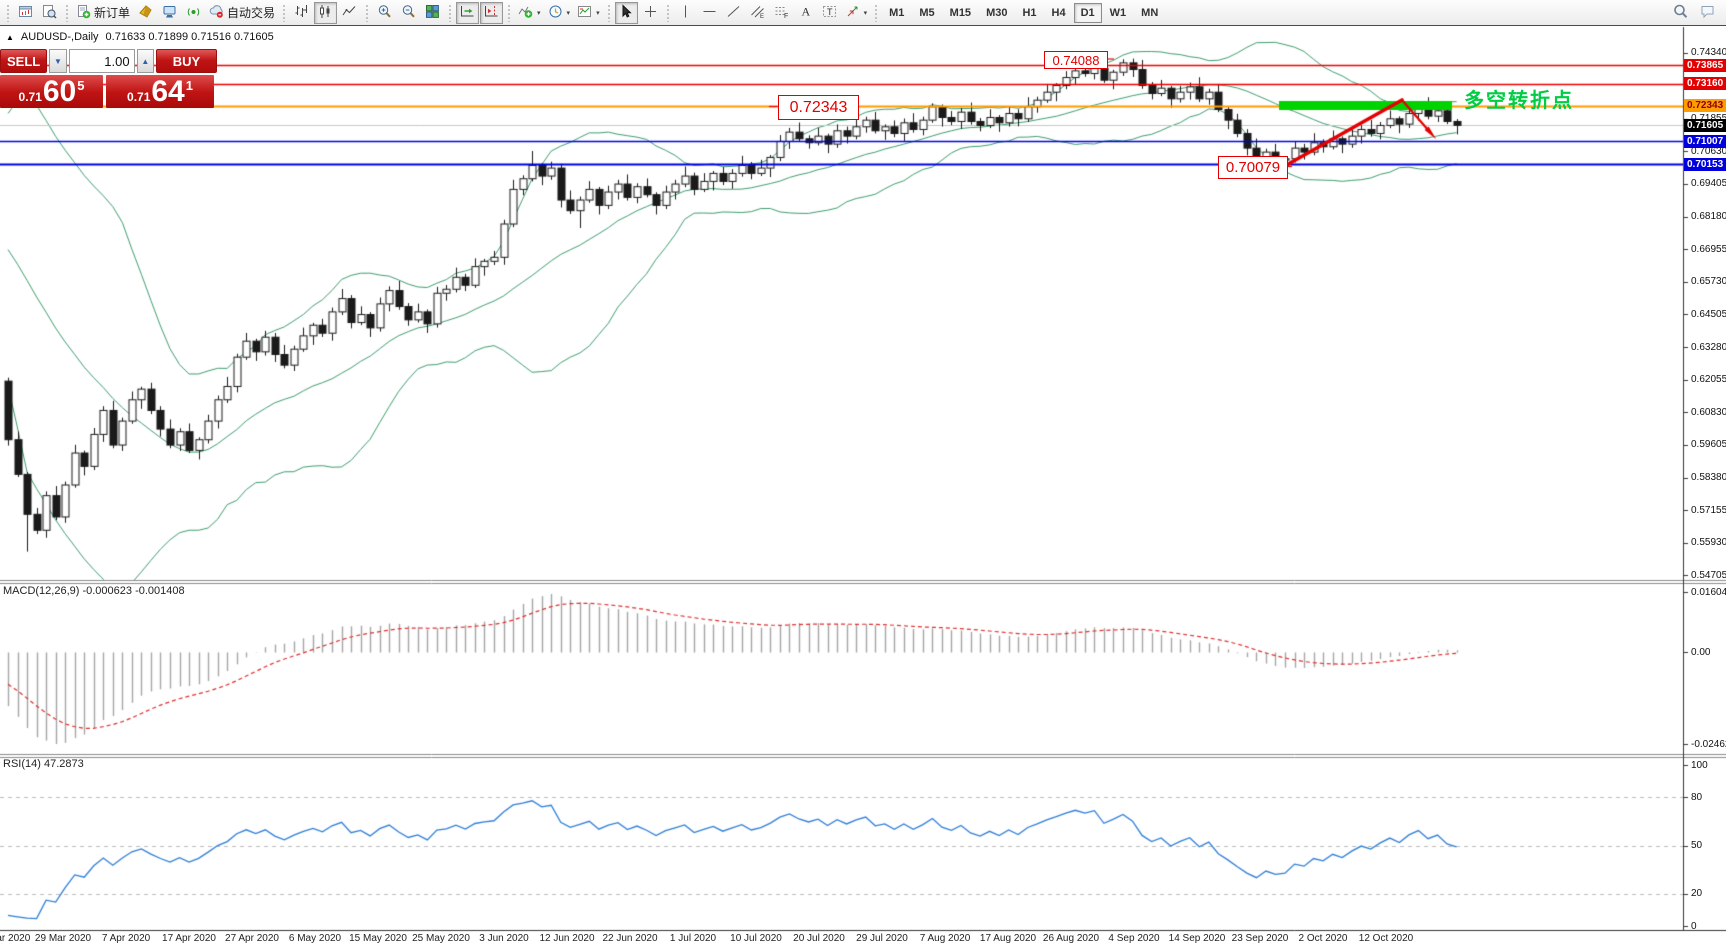  I want to click on date-axis-label: 12 Jun 2020, so click(567, 938).